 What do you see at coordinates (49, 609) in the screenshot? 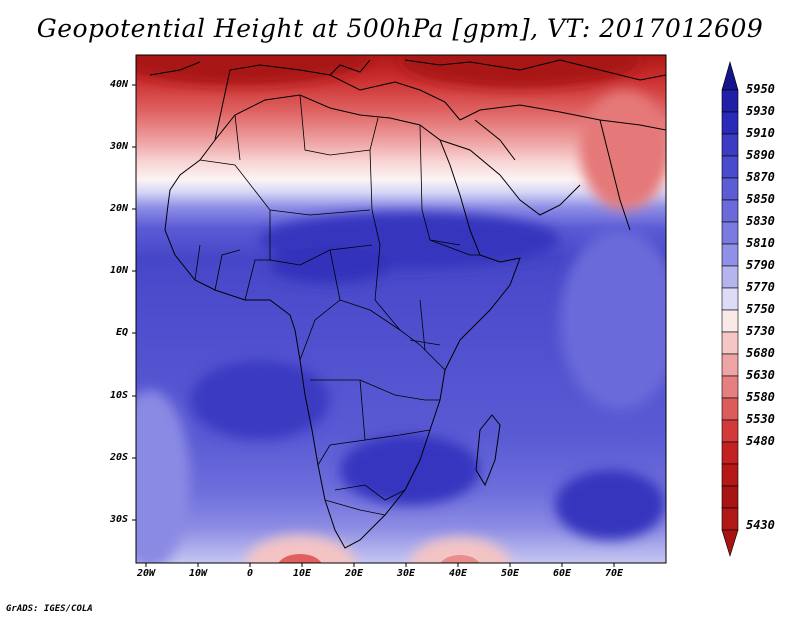
I see `grads-credit: GrADS: IGES/COLA` at bounding box center [49, 609].